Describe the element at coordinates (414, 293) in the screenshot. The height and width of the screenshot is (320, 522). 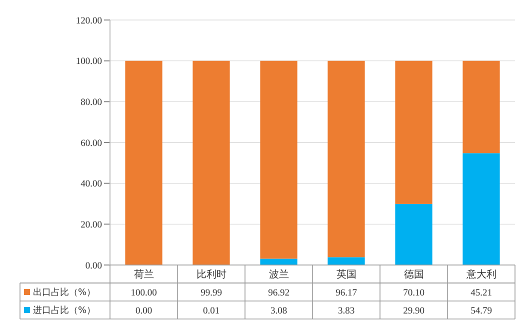
I see `data-label: 70.10` at that location.